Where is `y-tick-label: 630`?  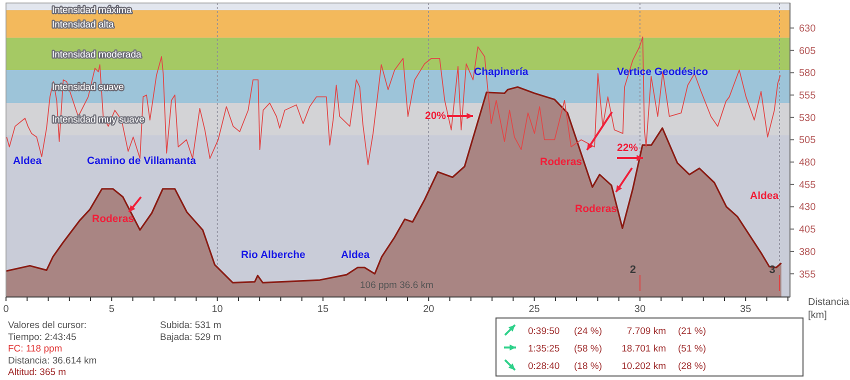
y-tick-label: 630 is located at coordinates (807, 29).